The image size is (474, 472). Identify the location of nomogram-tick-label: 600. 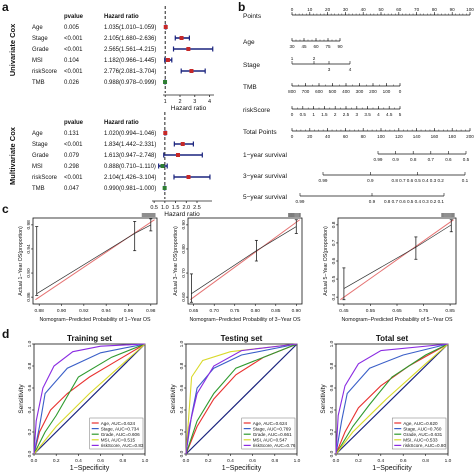
(319, 91).